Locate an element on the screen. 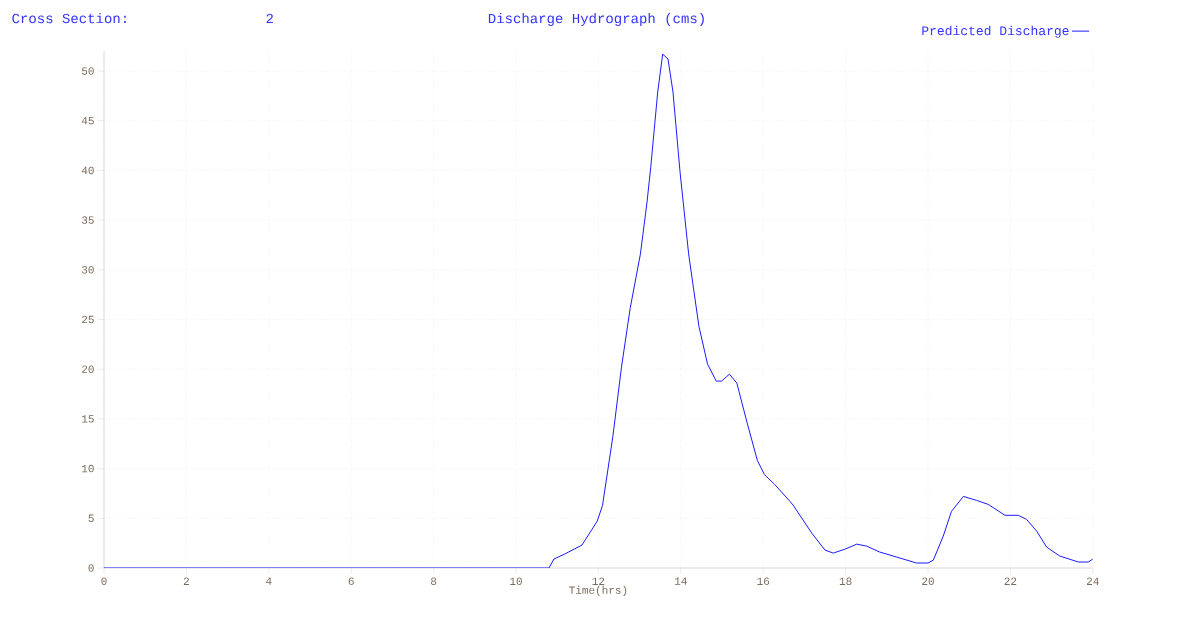 The height and width of the screenshot is (624, 1179). x-tick-label: 22 is located at coordinates (1010, 581).